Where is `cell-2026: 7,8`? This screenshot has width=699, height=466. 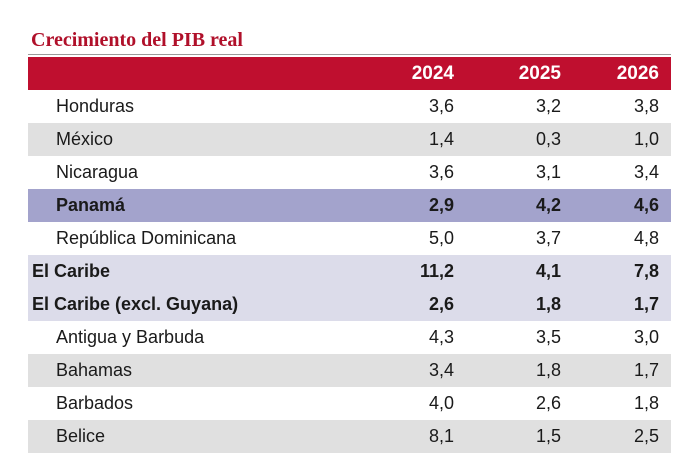
cell-2026: 7,8 is located at coordinates (646, 271).